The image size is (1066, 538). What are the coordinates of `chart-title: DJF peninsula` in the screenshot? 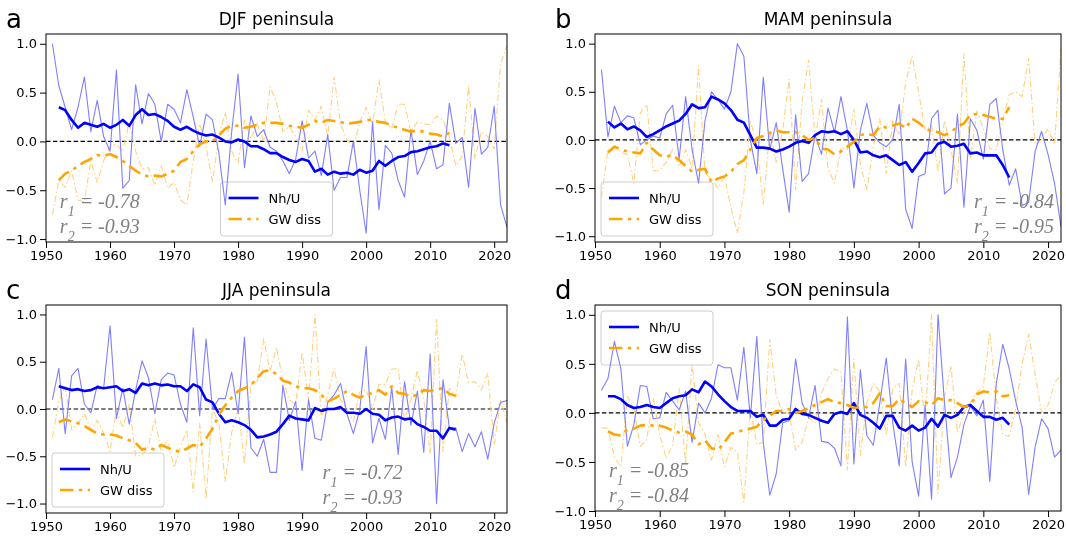 It's located at (276, 19).